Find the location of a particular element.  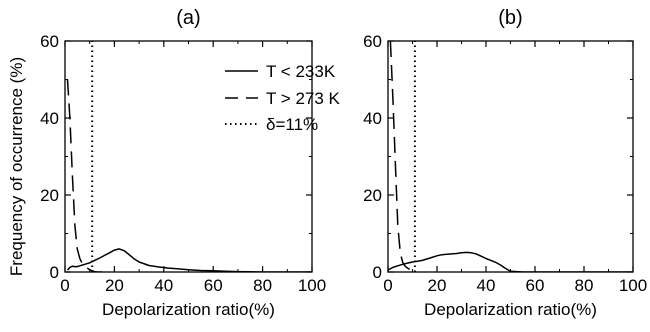

legend-label: T > 273 K is located at coordinates (303, 98).